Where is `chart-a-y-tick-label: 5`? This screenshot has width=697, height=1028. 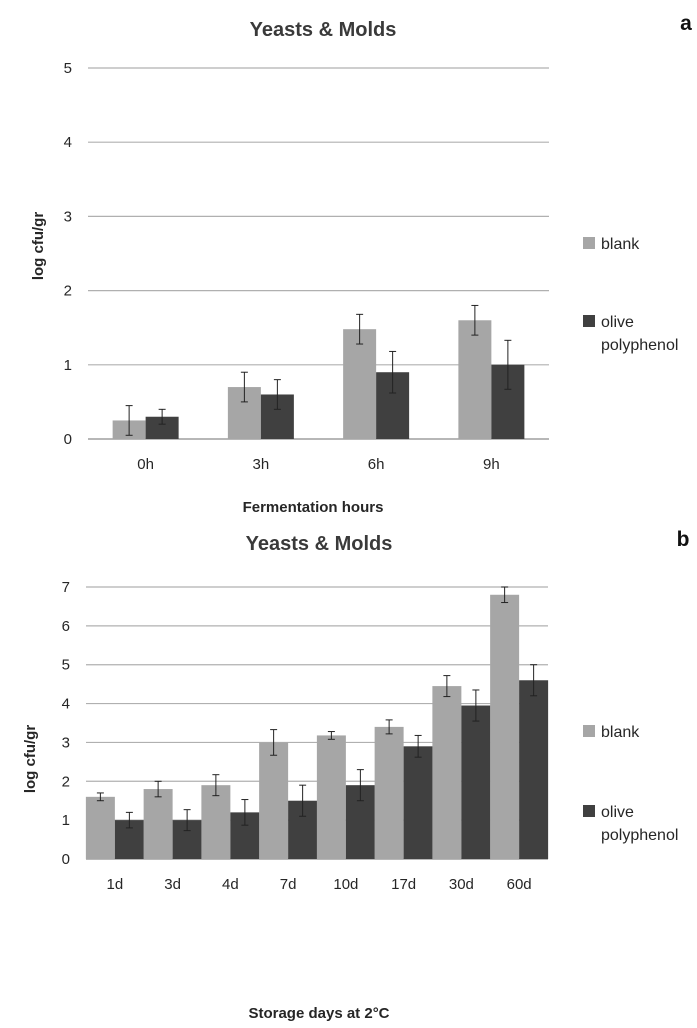 chart-a-y-tick-label: 5 is located at coordinates (68, 68).